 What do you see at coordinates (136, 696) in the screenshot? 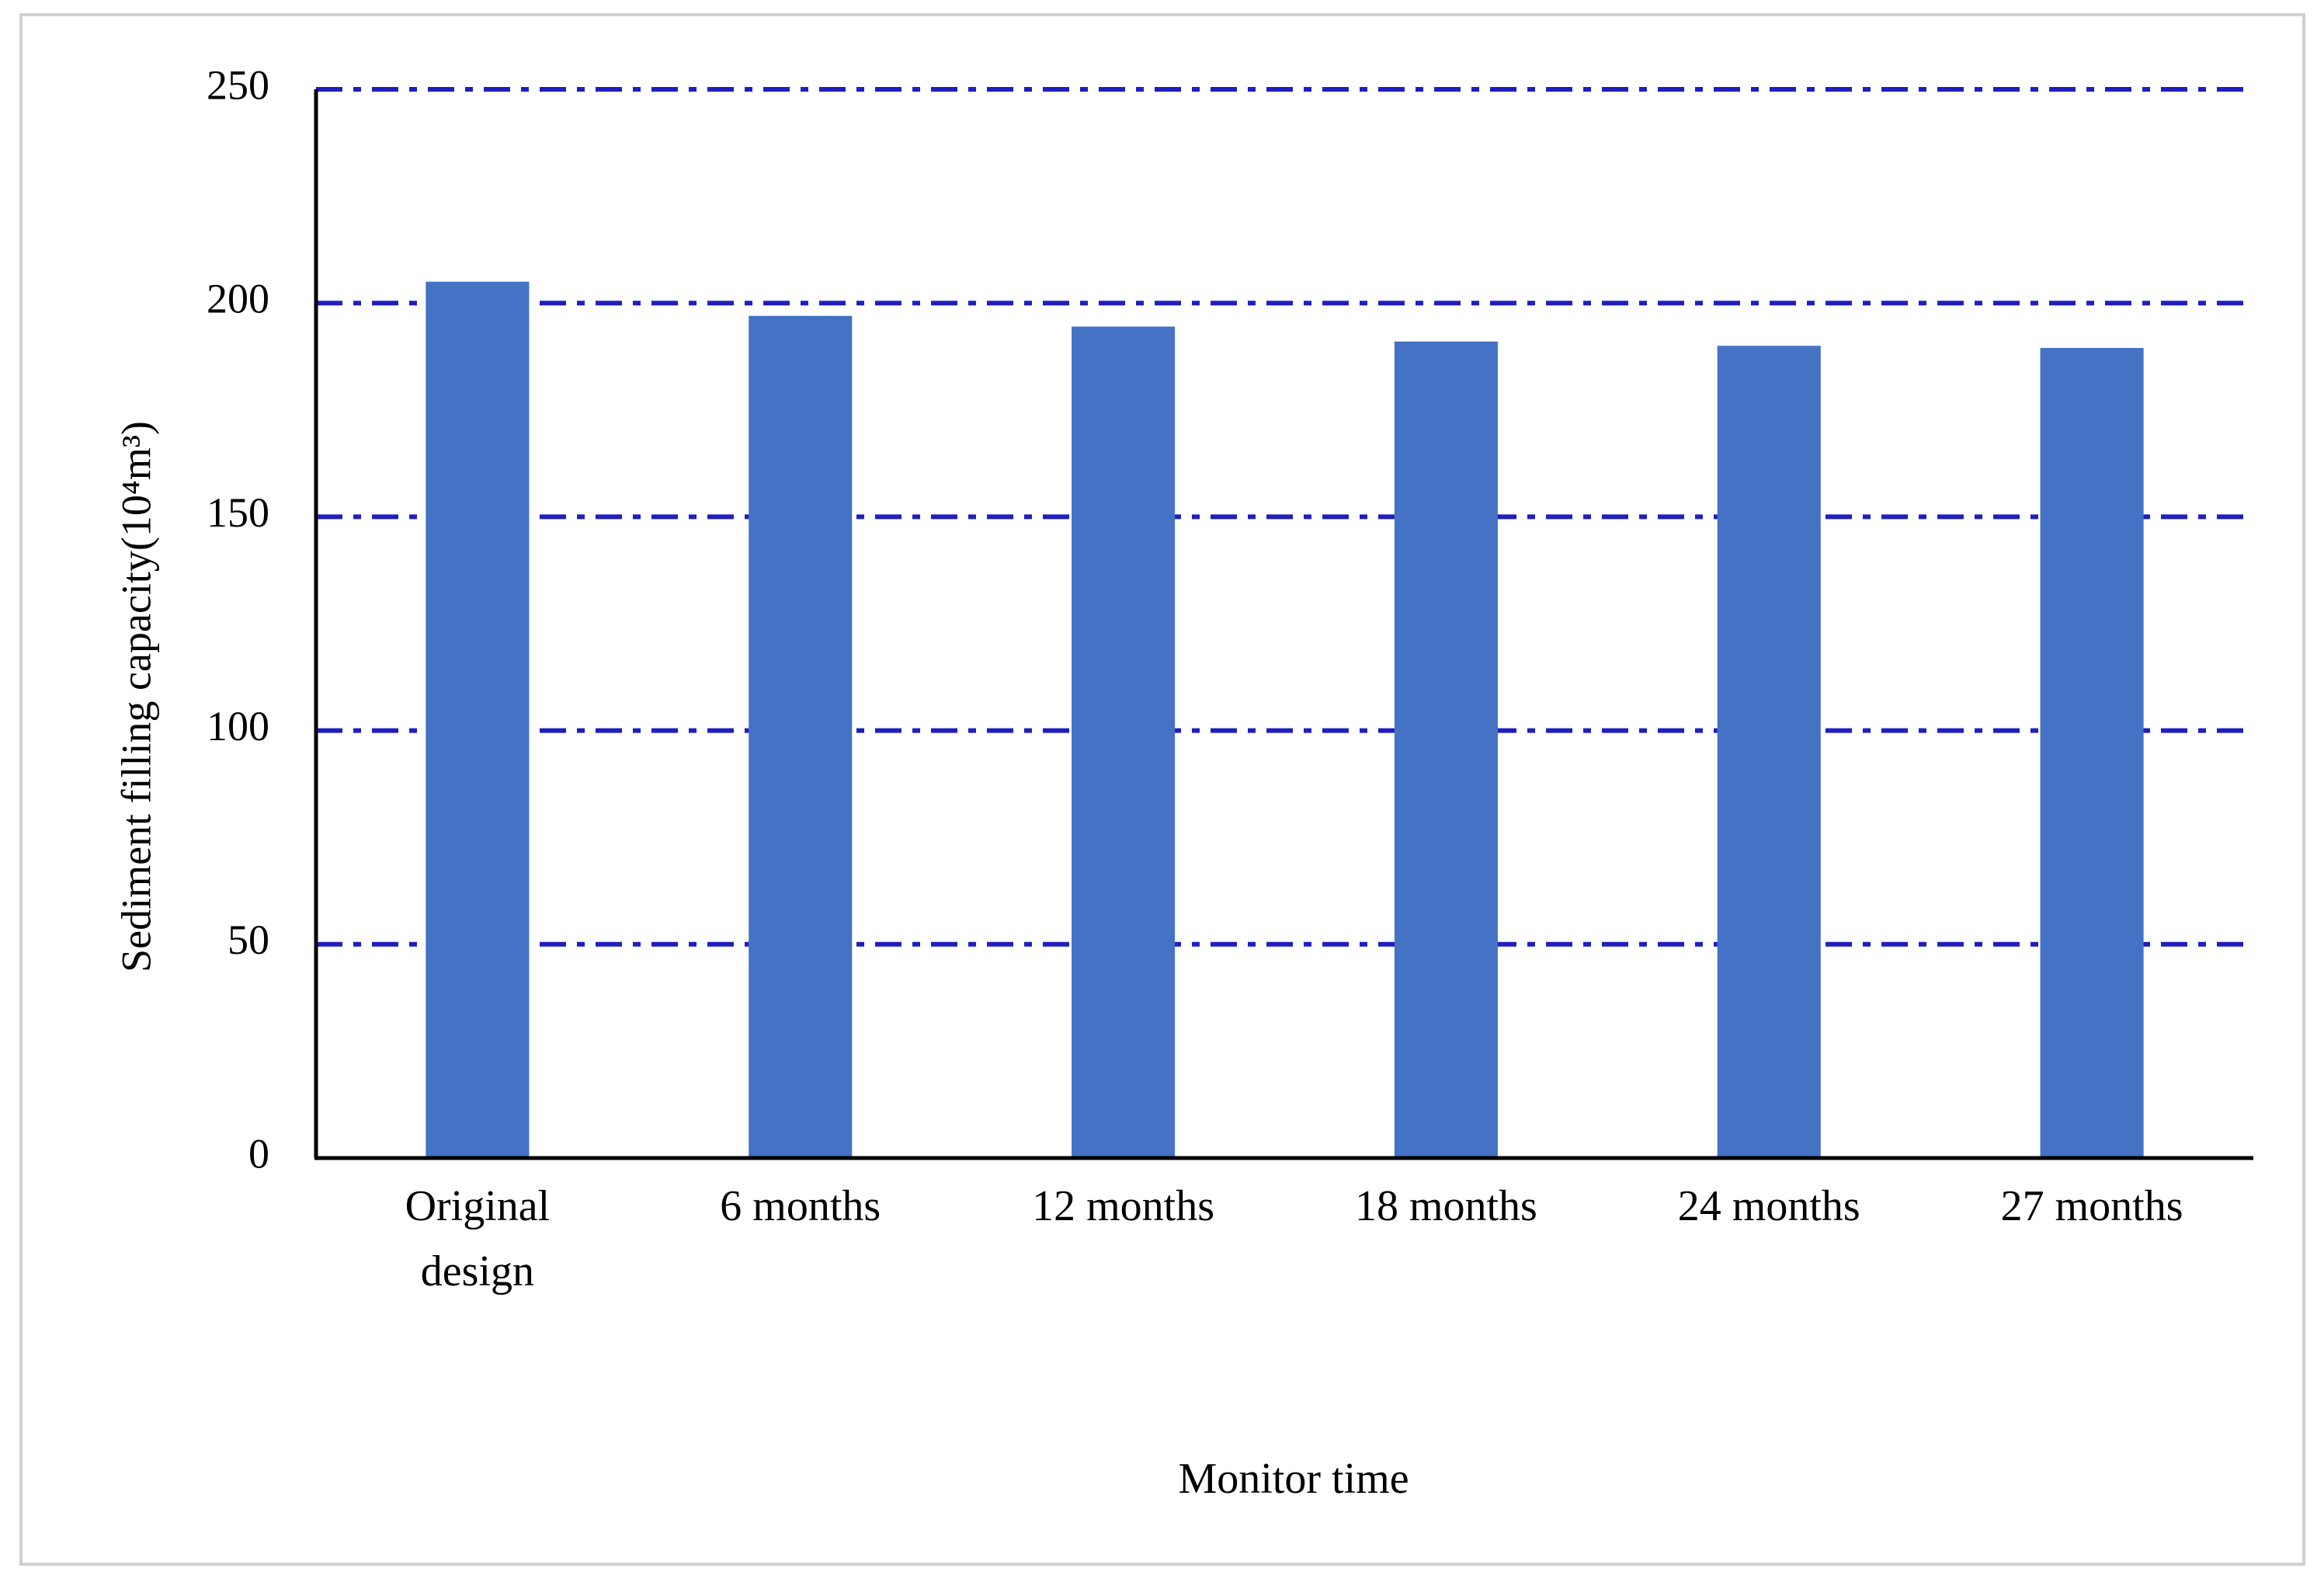
I see `y-axis-title: Sediment filling capacity(10⁴m³)` at bounding box center [136, 696].